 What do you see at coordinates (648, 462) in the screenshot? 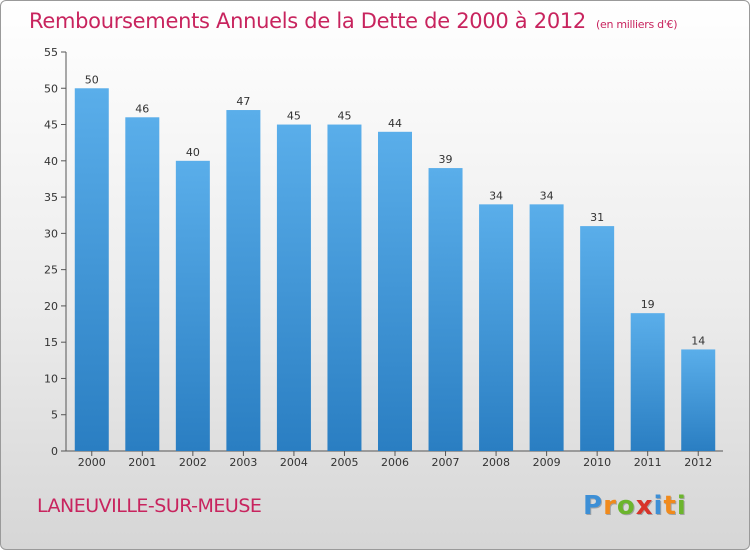
I see `x-tick-label: 2011` at bounding box center [648, 462].